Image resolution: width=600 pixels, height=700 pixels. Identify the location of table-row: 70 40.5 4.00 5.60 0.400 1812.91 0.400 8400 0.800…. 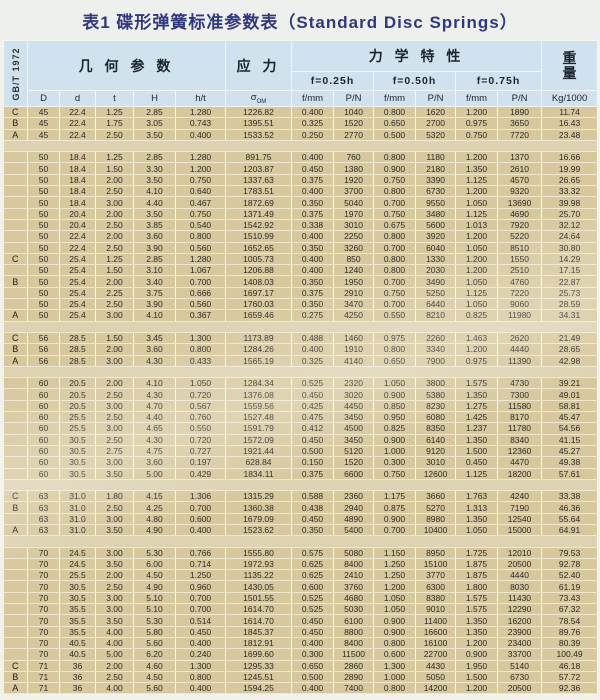
(301, 643).